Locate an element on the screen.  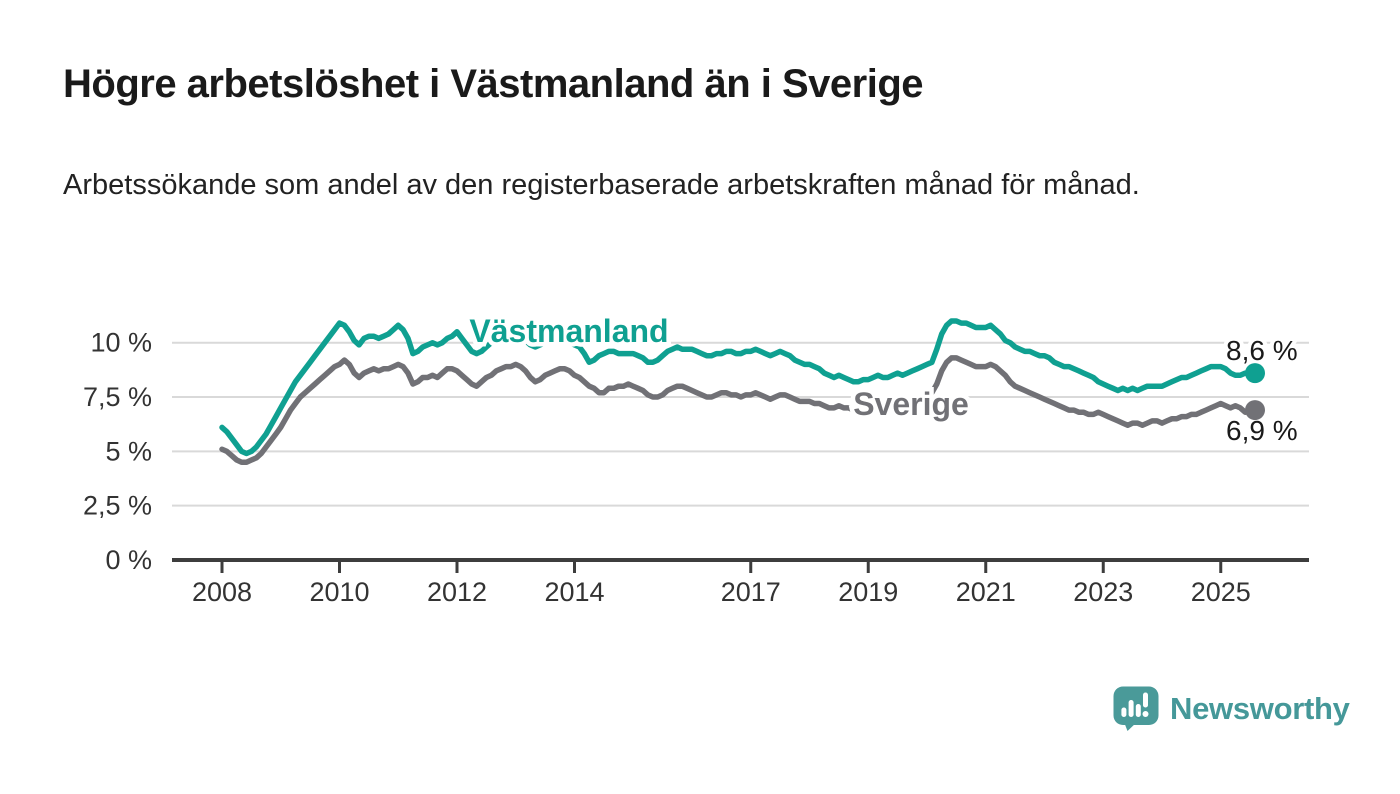
x-tick-label: 2014 is located at coordinates (574, 592).